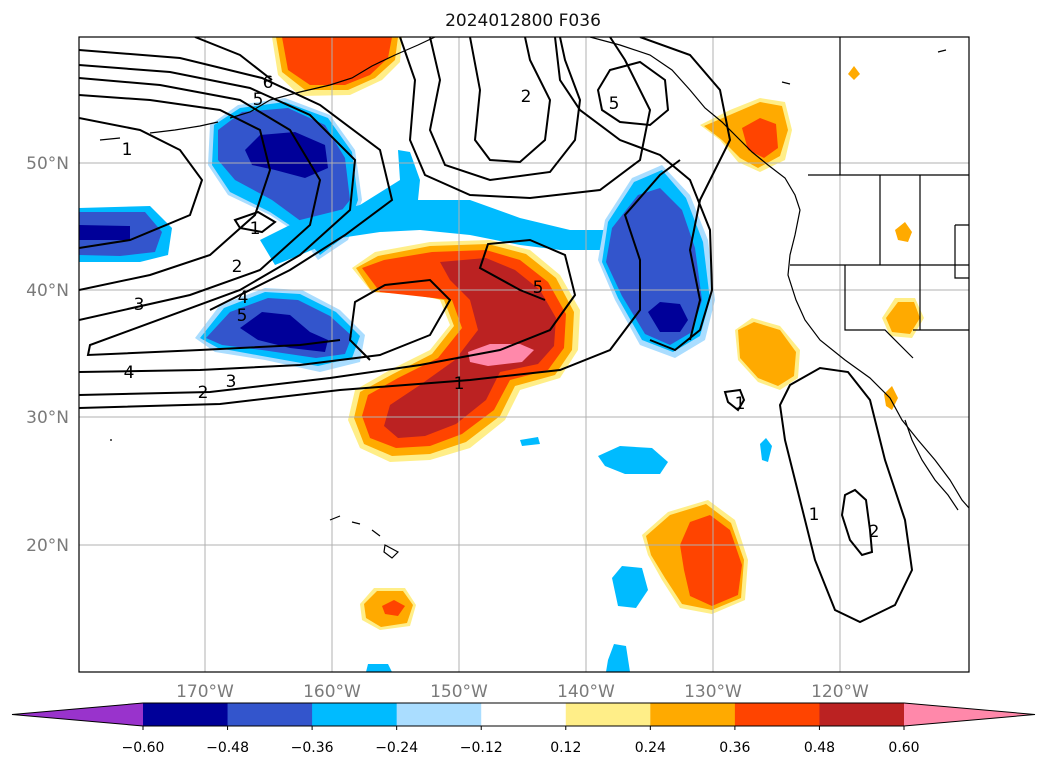 This screenshot has width=1047, height=765. What do you see at coordinates (586, 692) in the screenshot?
I see `lon-label: 140°W` at bounding box center [586, 692].